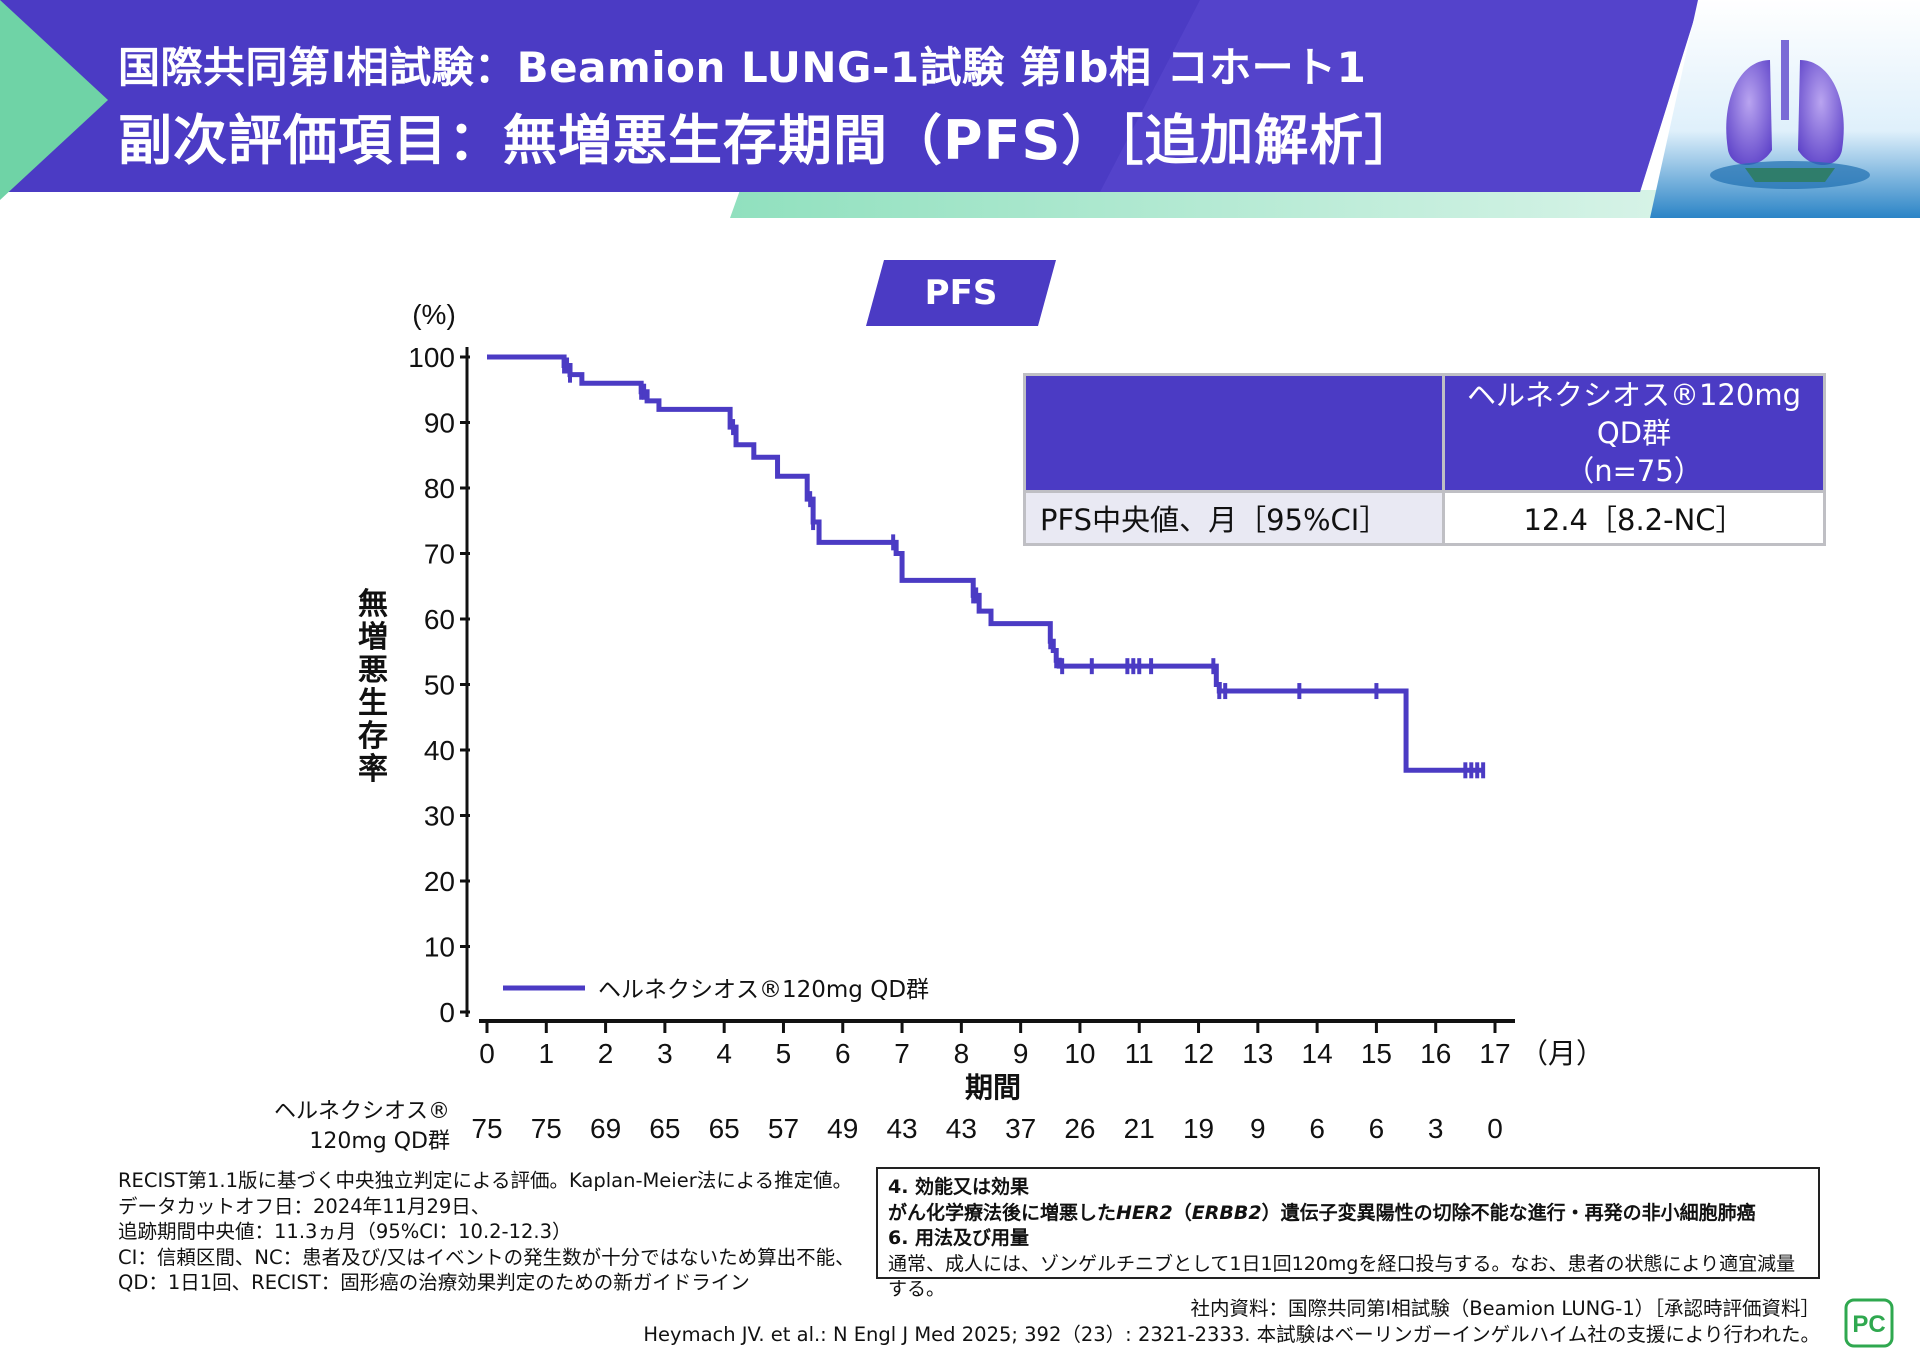 The image size is (1920, 1365). I want to click on x-axis: 0 1 2 3 4 5 6 7 8 9 10 11 12 13 14 15 16 17 （月）期間, so click(1041, 1061).